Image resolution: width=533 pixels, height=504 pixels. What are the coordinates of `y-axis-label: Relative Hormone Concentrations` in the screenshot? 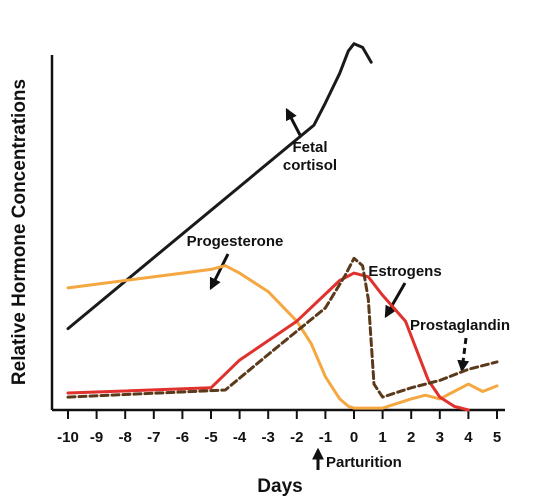 It's located at (19, 232).